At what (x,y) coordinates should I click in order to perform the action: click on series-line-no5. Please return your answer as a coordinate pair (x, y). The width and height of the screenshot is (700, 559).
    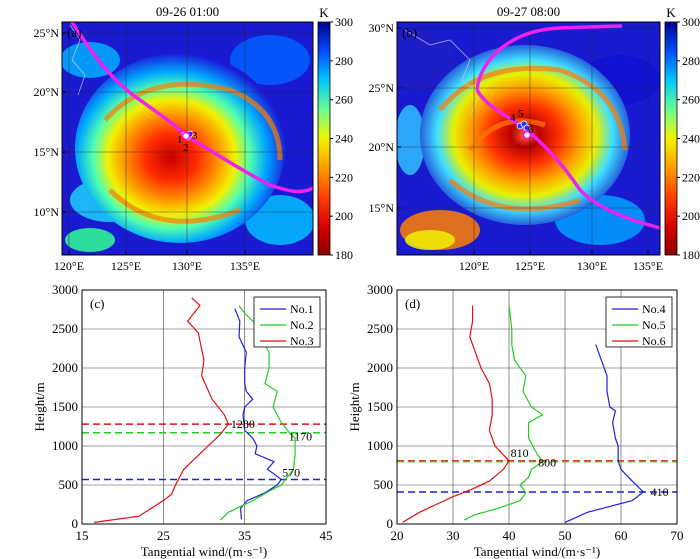
    Looking at the image, I should click on (503, 413).